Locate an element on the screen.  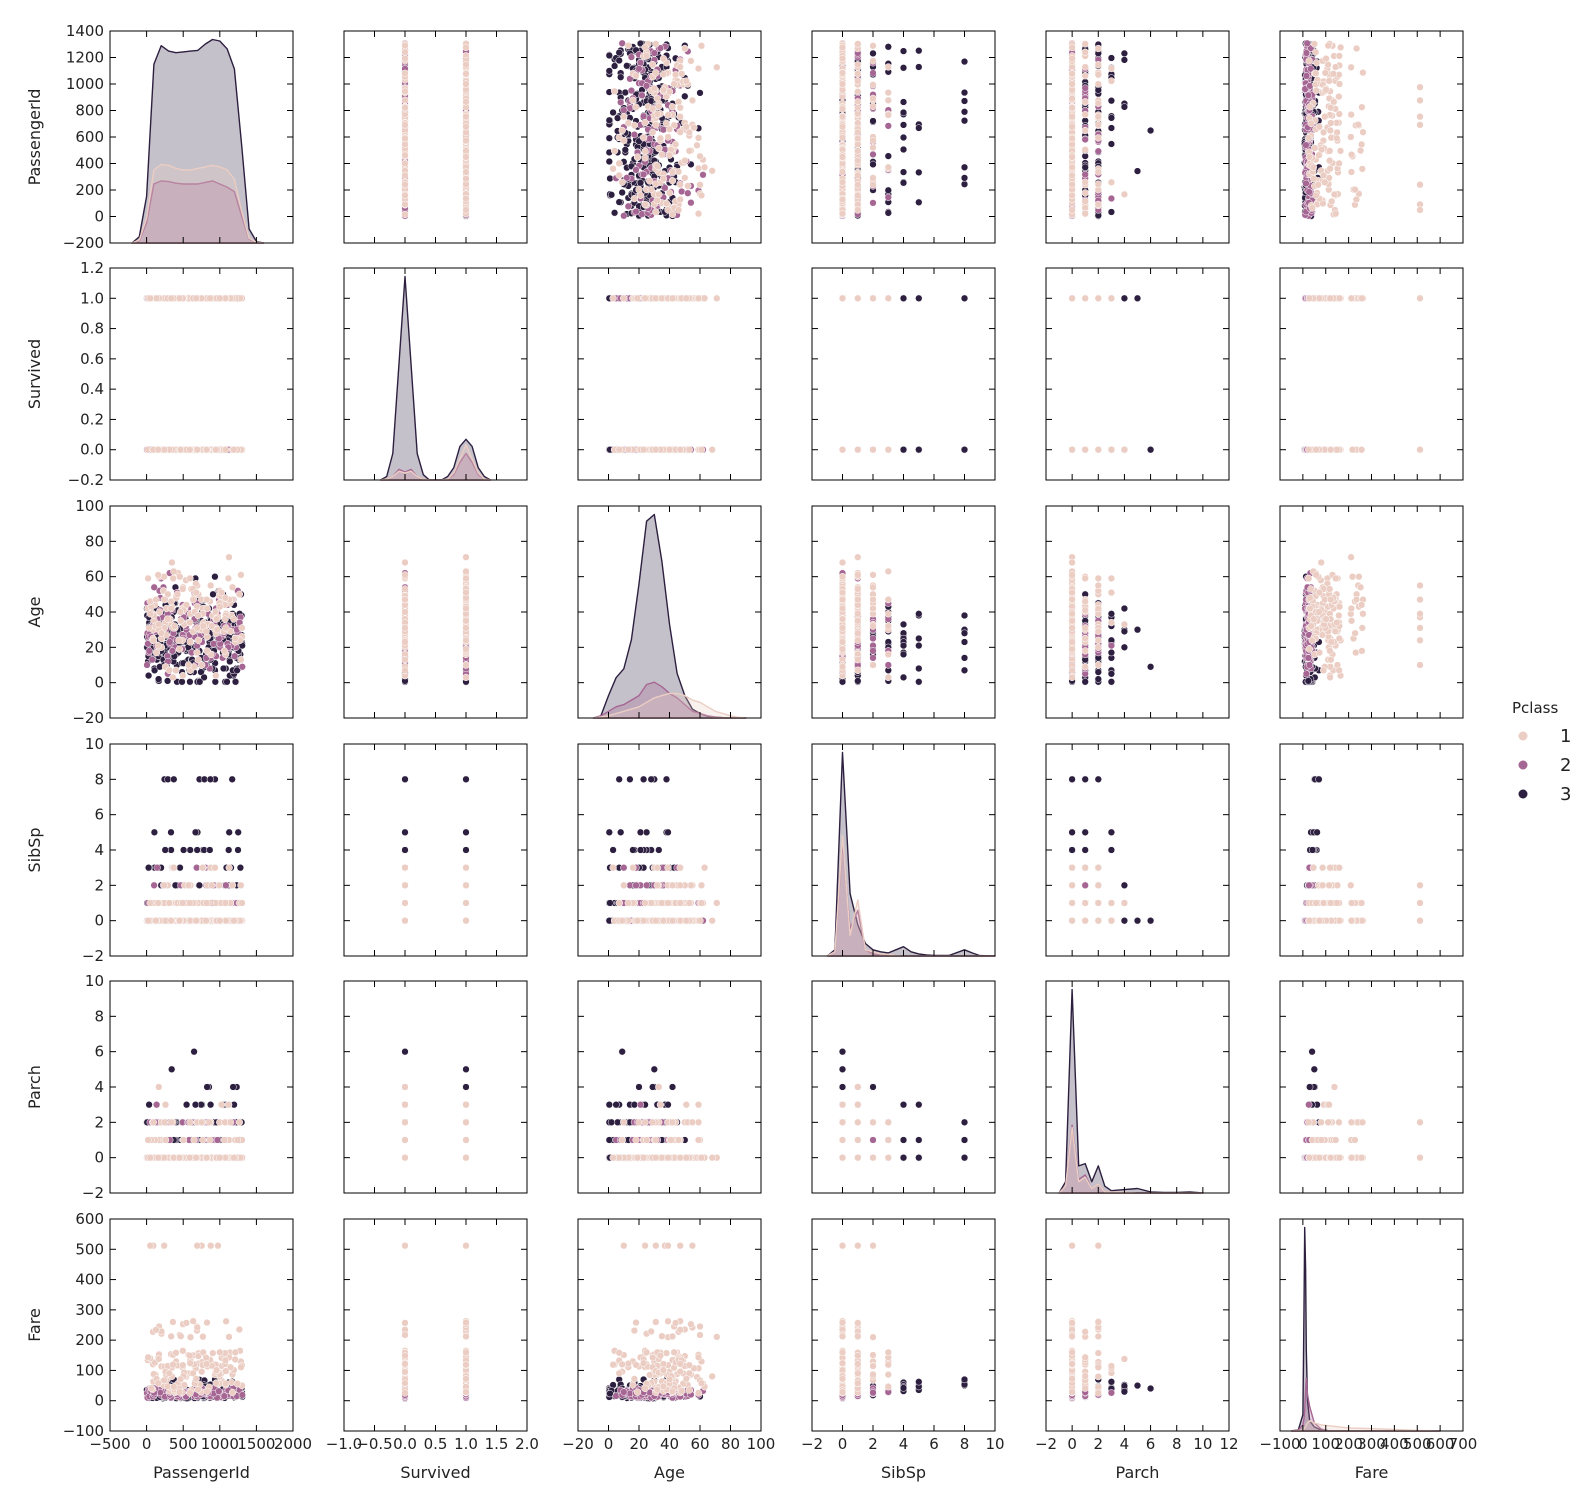
panel-passengerid-vs-sibsp is located at coordinates (903, 137).